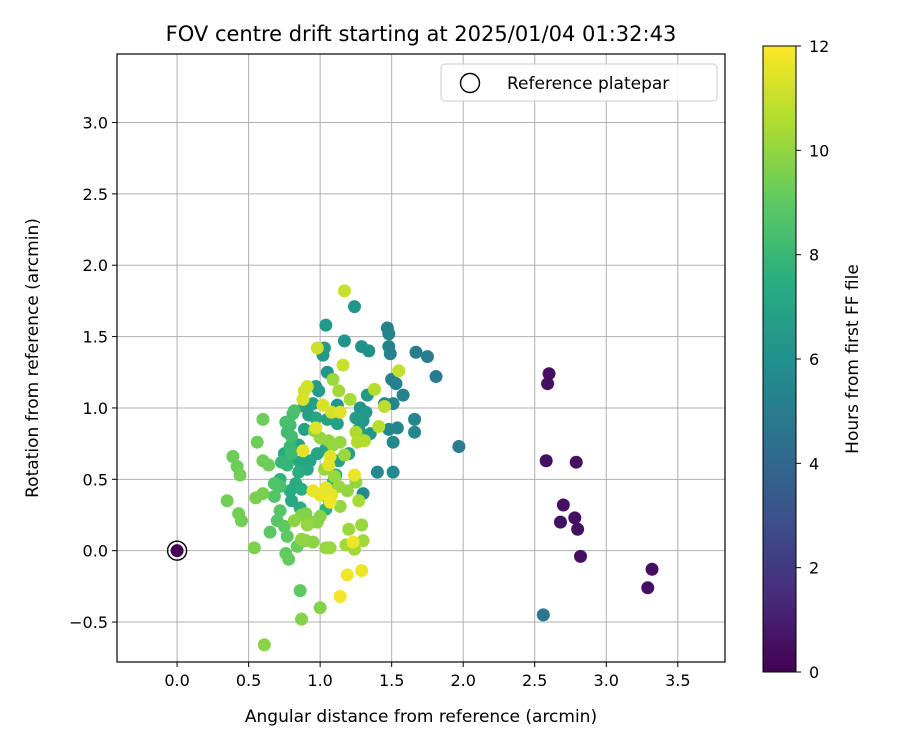 The image size is (900, 750). Describe the element at coordinates (95, 408) in the screenshot. I see `y-tick-label: 1.0` at that location.